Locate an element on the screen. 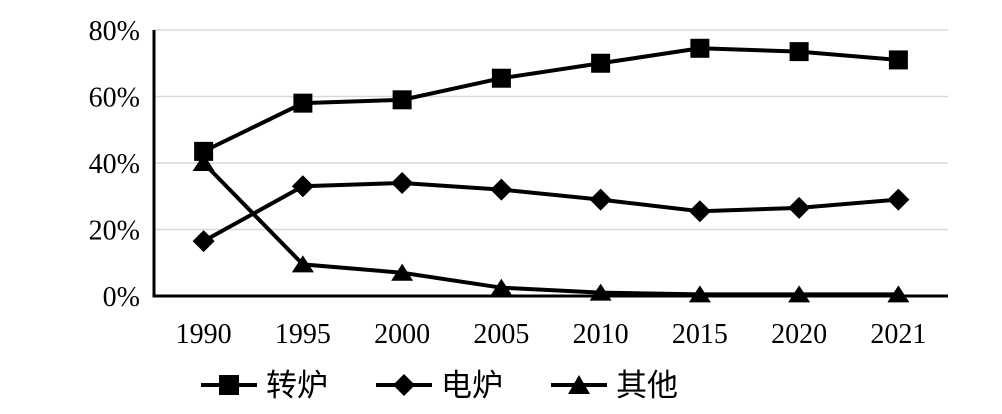 Image resolution: width=1002 pixels, height=414 pixels. y-tick-label: 0% is located at coordinates (121, 297).